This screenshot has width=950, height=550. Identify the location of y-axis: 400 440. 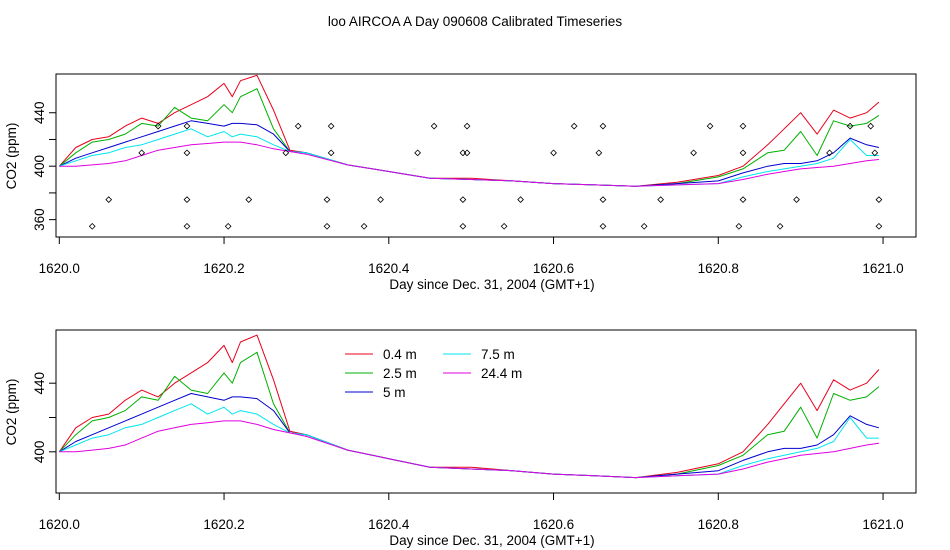
(44, 417).